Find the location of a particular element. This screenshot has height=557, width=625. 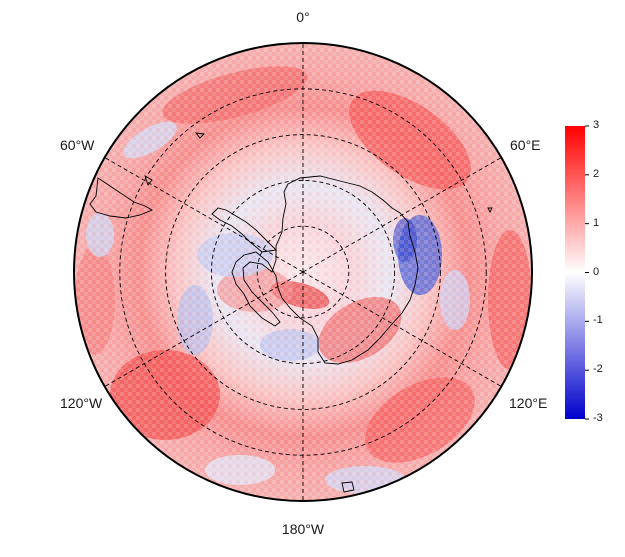

antarctica-coastline is located at coordinates (325, 270).